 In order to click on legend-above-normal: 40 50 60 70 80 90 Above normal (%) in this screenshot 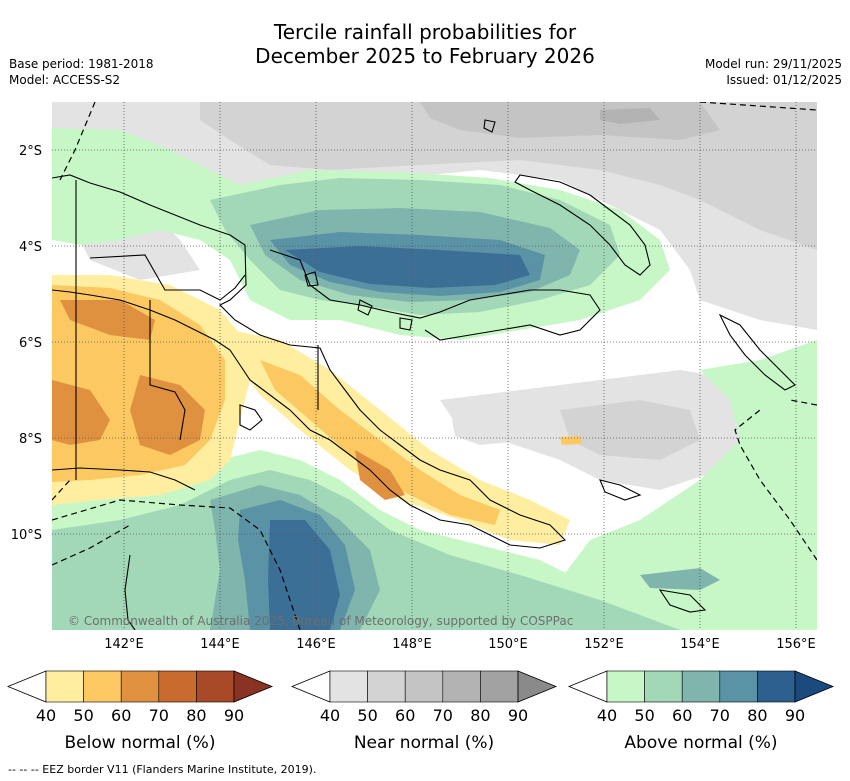, I will do `click(701, 711)`.